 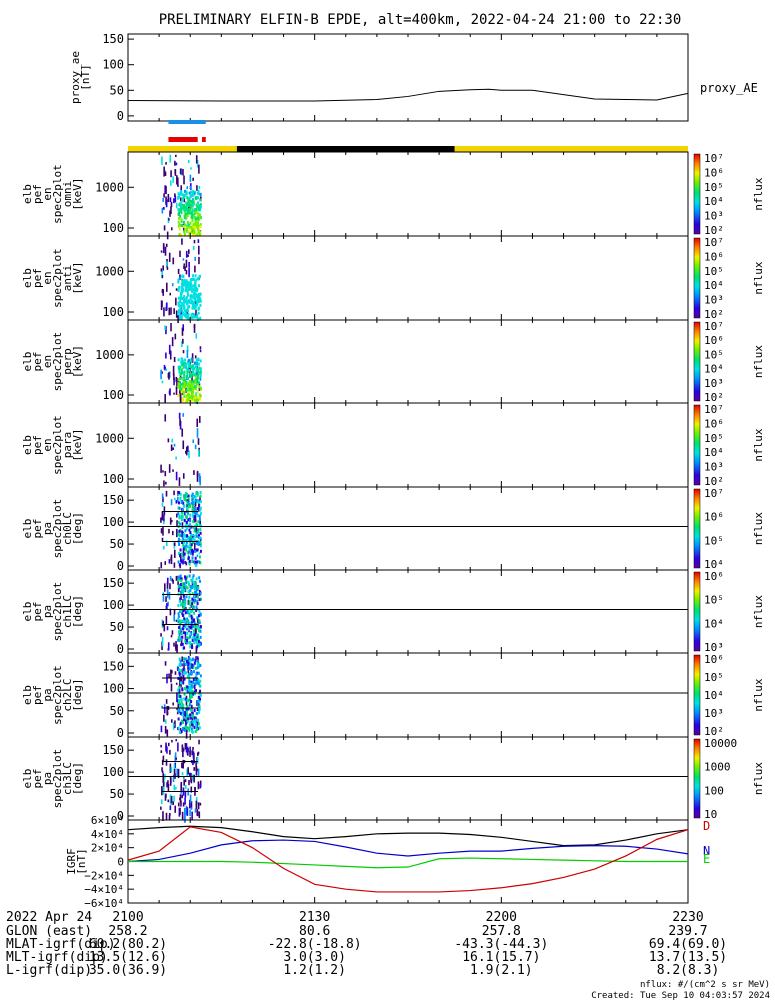 I want to click on x-tick-label: 2230, so click(x=687, y=917).